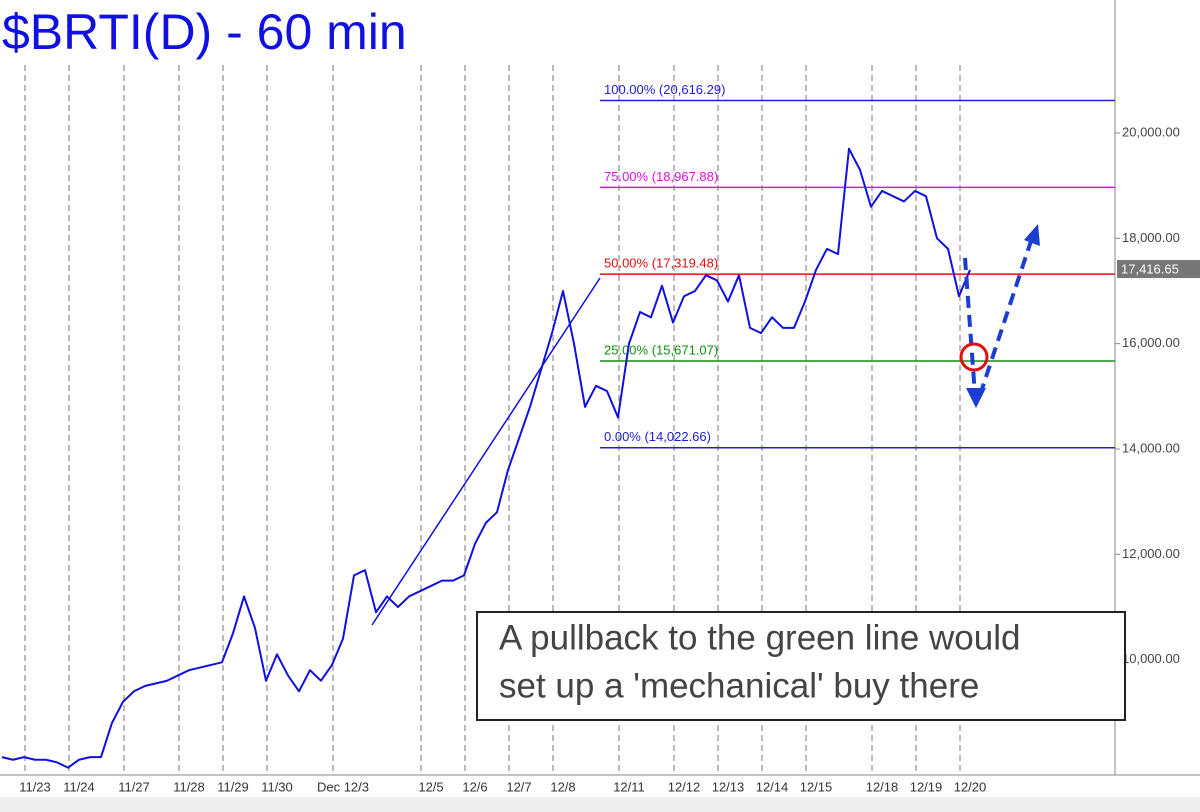  I want to click on x-tick-label: 11/24, so click(79, 786).